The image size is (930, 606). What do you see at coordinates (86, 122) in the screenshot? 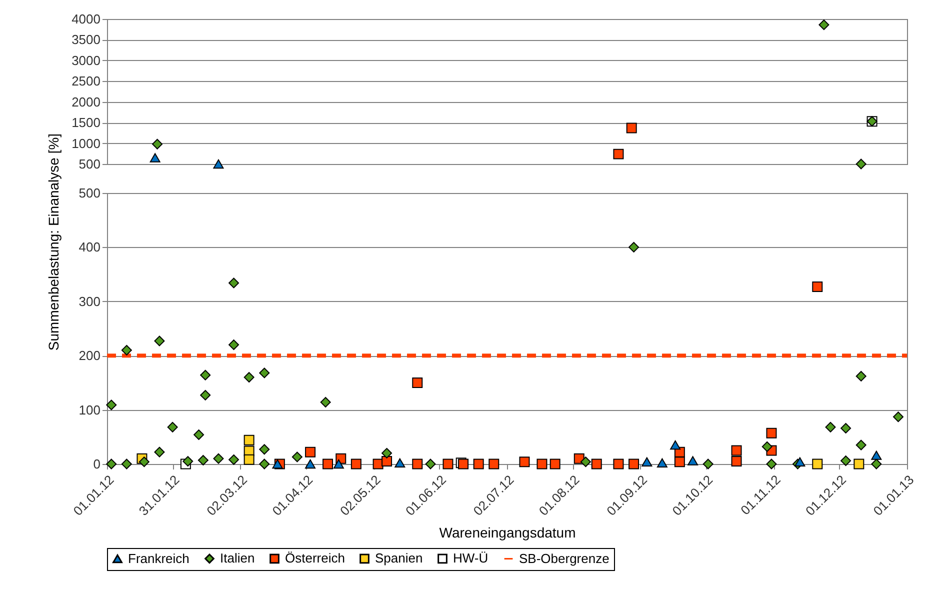
I see `y-tick-label: 1500` at bounding box center [86, 122].